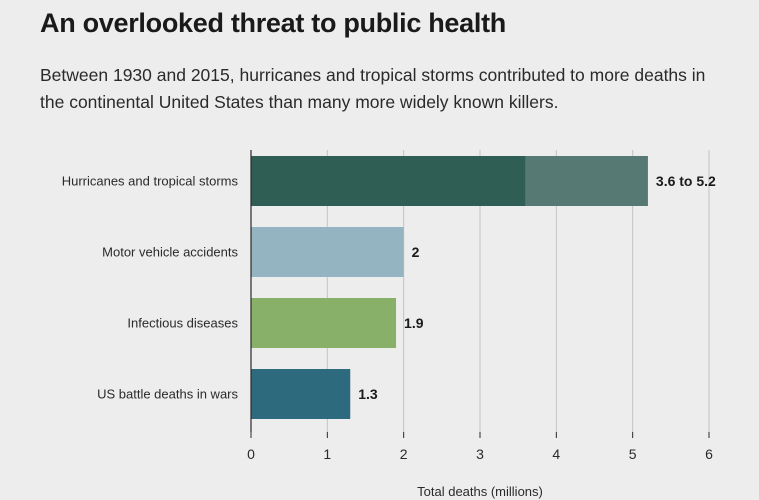 This screenshot has height=500, width=759. I want to click on category-label: Hurricanes and tropical storms, so click(150, 181).